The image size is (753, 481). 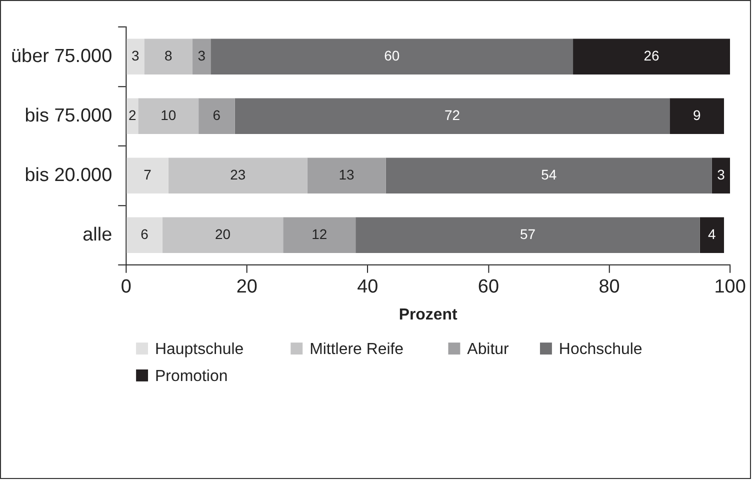 I want to click on data-label: 20, so click(x=222, y=234).